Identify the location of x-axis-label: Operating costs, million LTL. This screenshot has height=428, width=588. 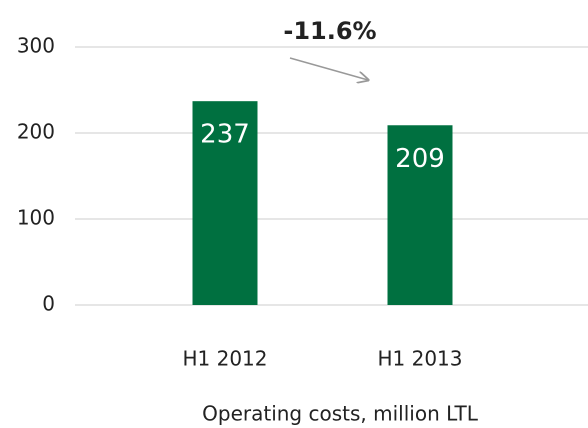
(340, 414).